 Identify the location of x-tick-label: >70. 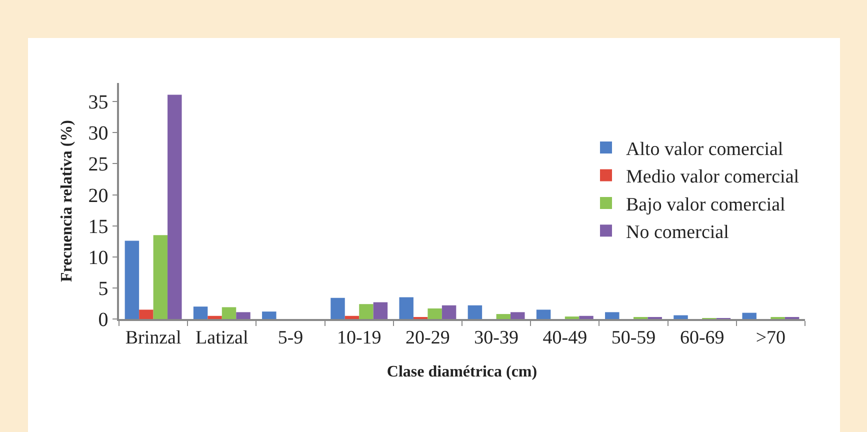
(771, 338).